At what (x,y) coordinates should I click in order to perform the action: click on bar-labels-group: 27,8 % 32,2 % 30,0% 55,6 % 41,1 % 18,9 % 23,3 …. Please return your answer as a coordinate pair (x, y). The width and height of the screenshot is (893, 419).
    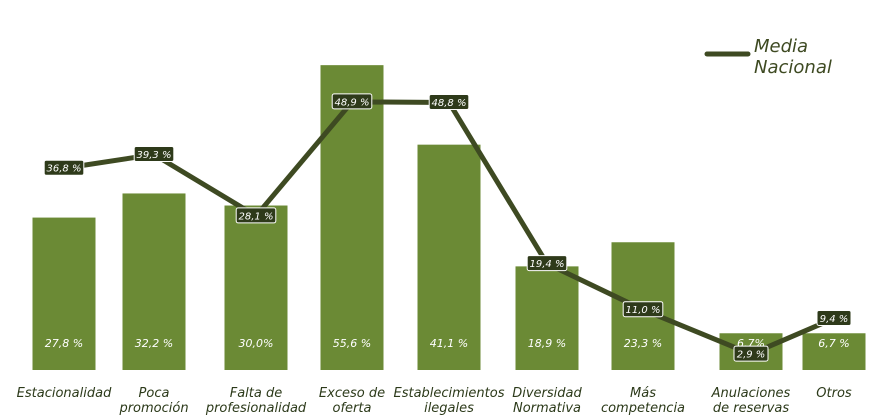
    Looking at the image, I should click on (447, 343).